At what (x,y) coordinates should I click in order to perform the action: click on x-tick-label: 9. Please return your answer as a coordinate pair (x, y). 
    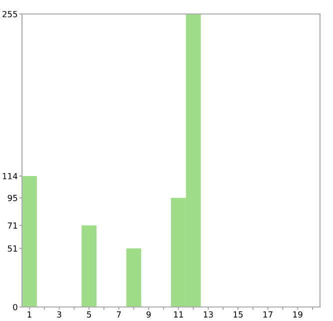
    Looking at the image, I should click on (148, 314).